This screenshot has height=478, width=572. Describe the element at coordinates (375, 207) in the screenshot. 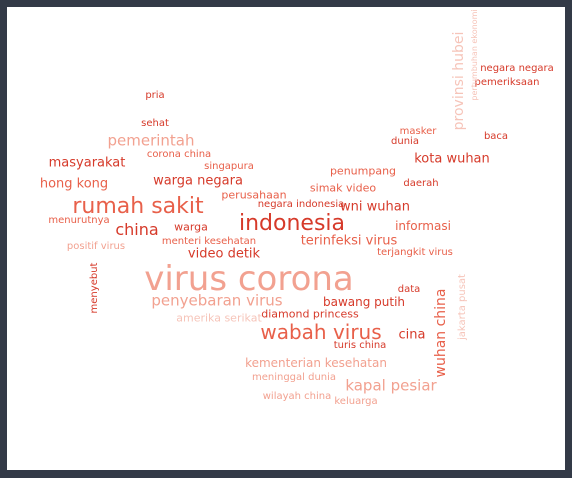

I see `word-wni-wuhan: wni wuhan` at that location.